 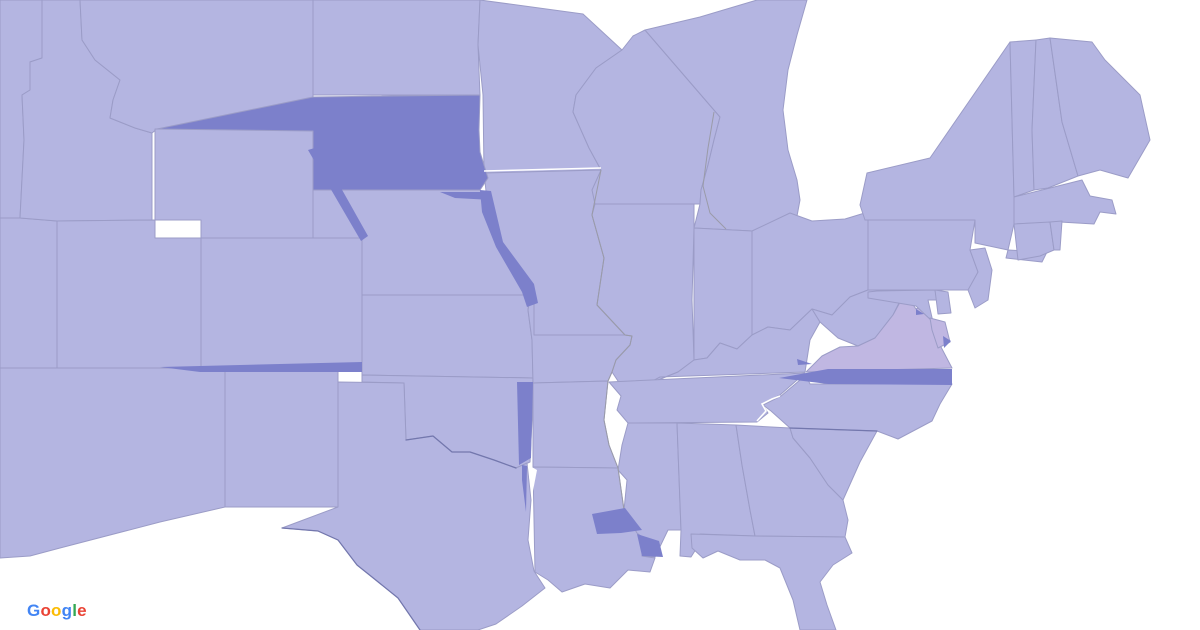 I want to click on state-new-mexico, so click(x=281, y=437).